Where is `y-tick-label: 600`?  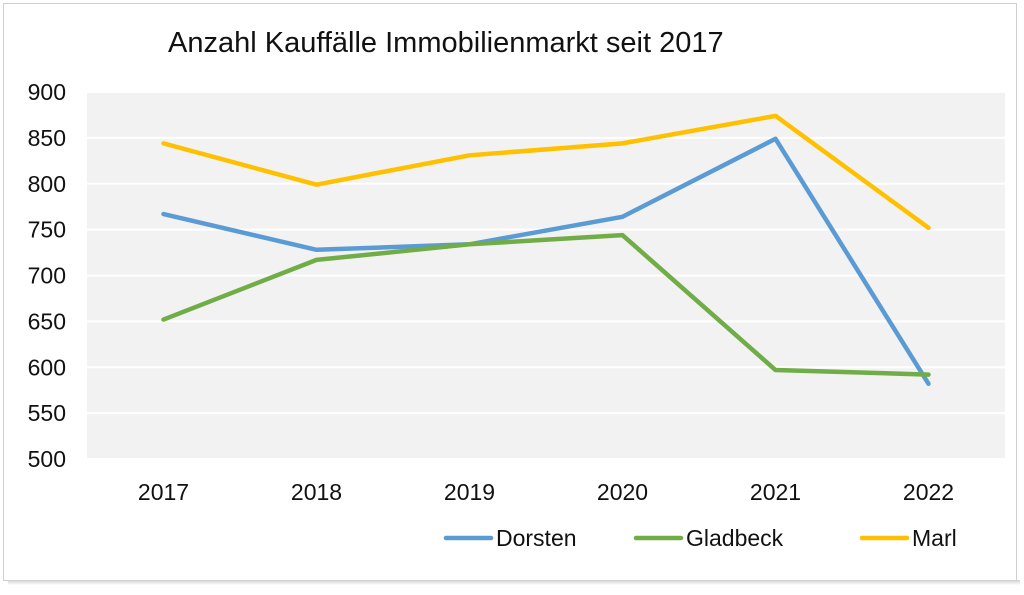
y-tick-label: 600 is located at coordinates (47, 367).